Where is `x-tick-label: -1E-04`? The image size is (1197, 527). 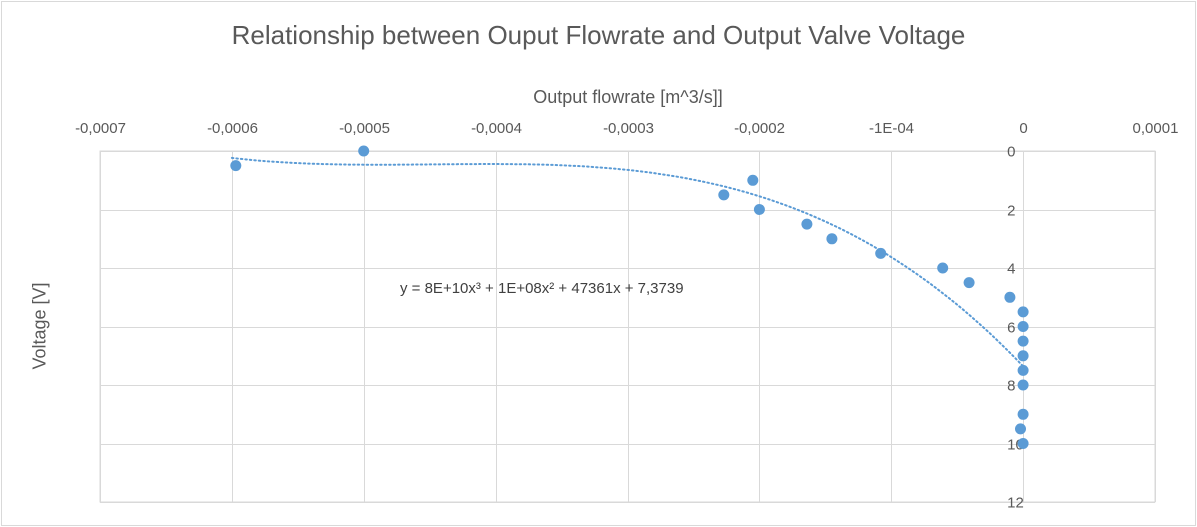 x-tick-label: -1E-04 is located at coordinates (891, 128).